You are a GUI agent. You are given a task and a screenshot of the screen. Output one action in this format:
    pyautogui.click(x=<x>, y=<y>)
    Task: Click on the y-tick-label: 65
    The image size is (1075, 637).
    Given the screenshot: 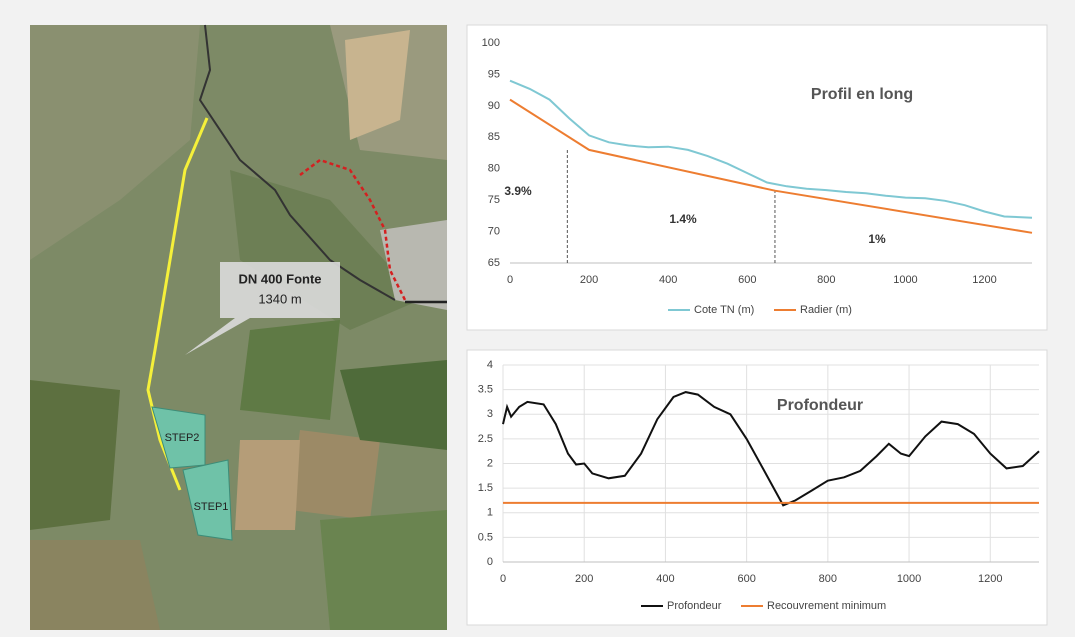 What is the action you would take?
    pyautogui.click(x=494, y=263)
    